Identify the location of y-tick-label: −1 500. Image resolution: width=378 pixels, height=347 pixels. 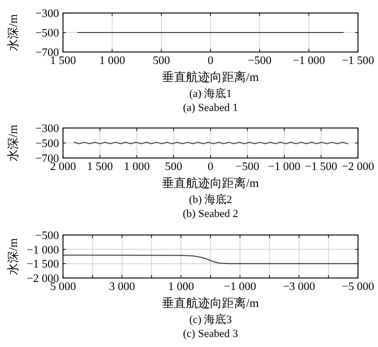
(43, 264).